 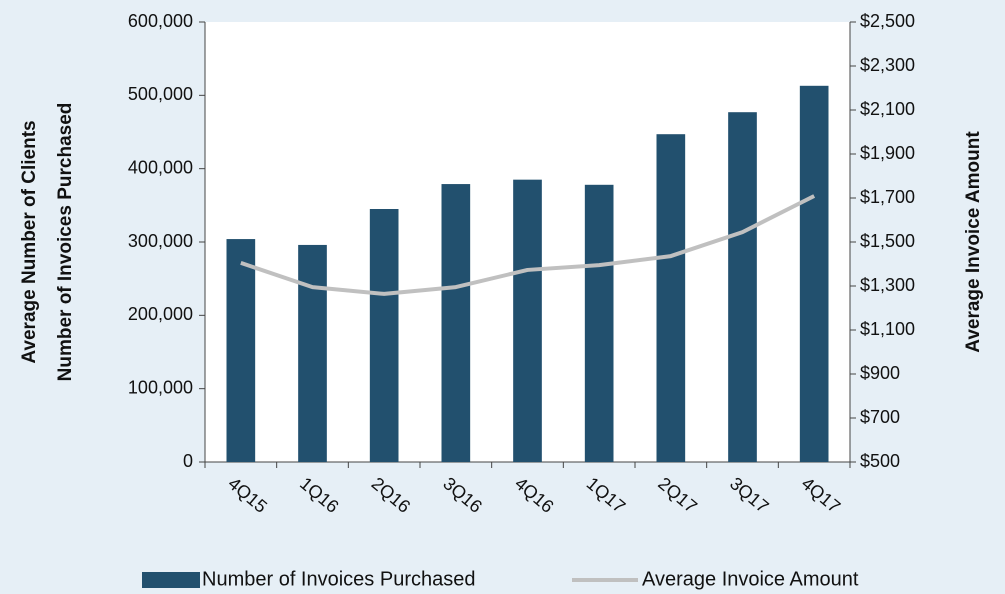 What do you see at coordinates (534, 495) in the screenshot?
I see `x-tick-label: 4Q16` at bounding box center [534, 495].